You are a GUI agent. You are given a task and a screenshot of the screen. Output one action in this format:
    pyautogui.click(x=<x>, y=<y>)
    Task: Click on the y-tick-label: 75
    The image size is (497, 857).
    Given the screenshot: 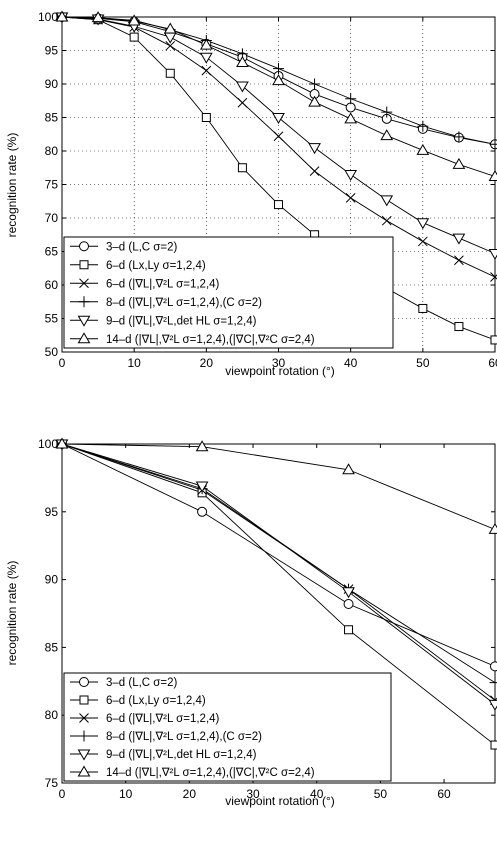 What is the action you would take?
    pyautogui.click(x=52, y=185)
    